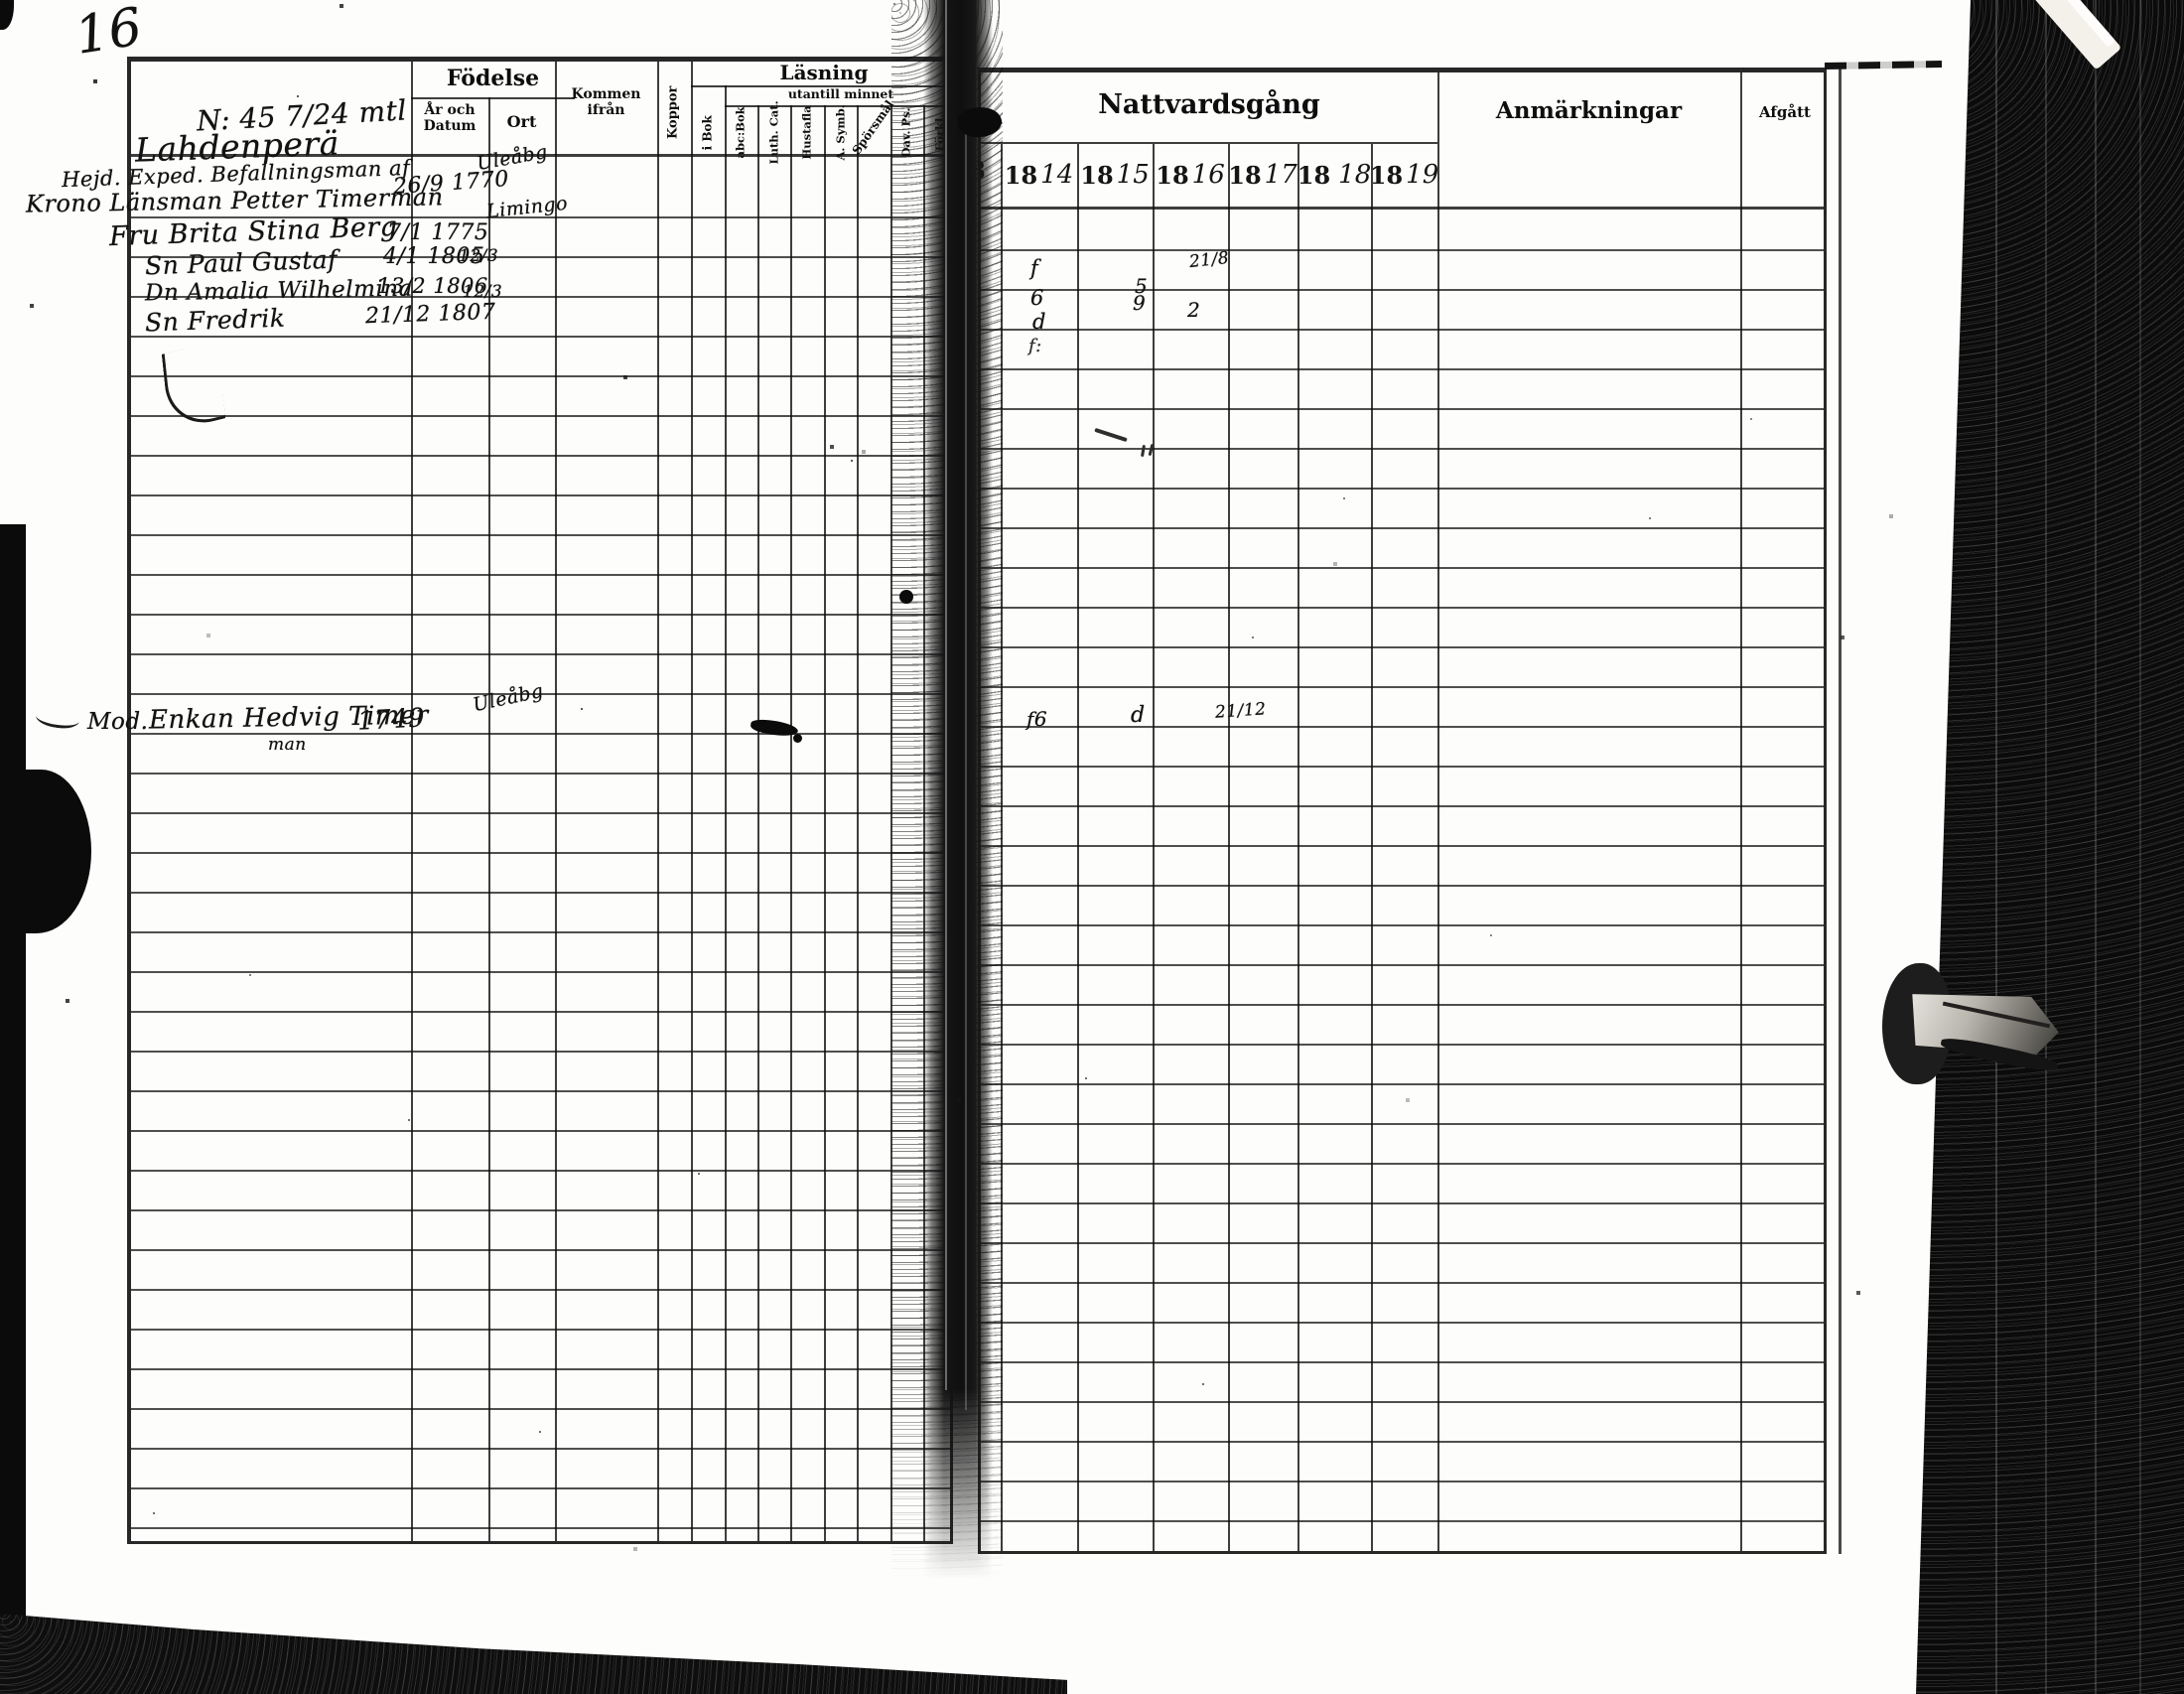 The width and height of the screenshot is (2184, 1694). I want to click on communion-mark: 21/12, so click(1241, 711).